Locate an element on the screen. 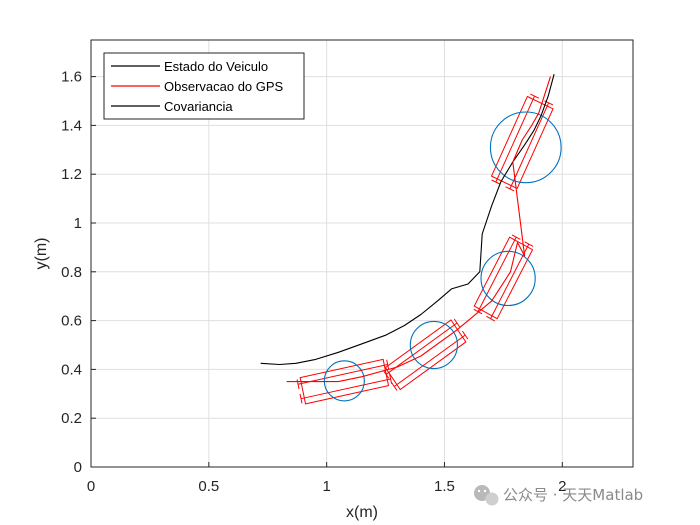 Image resolution: width=700 pixels, height=525 pixels. x-tick-label: 0.5 is located at coordinates (208, 486).